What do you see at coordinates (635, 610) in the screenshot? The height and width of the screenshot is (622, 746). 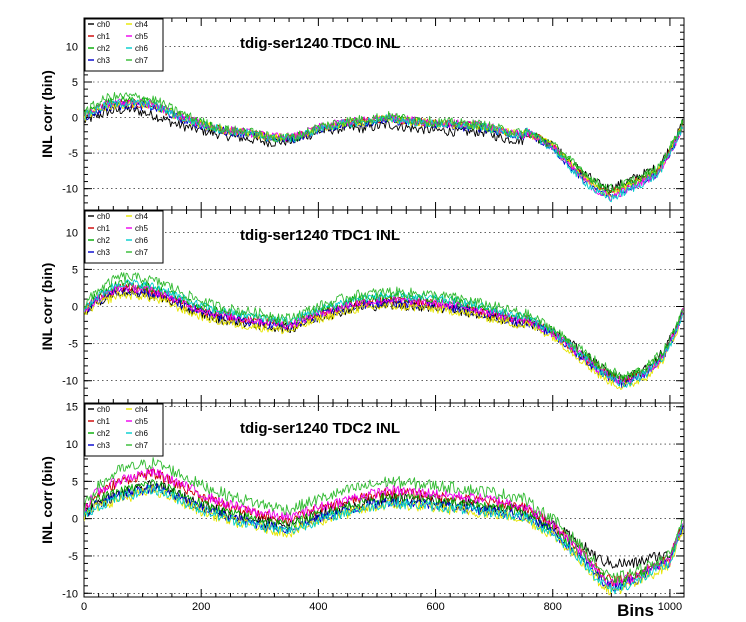 I see `x-axis-label: Bins` at bounding box center [635, 610].